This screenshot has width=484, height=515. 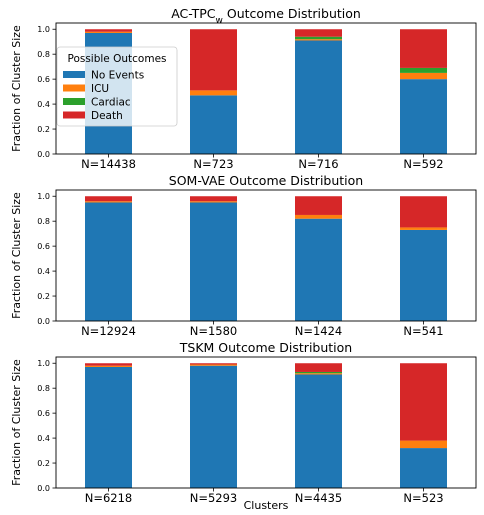 I want to click on chart-title-main: AC-TPC, so click(x=193, y=13).